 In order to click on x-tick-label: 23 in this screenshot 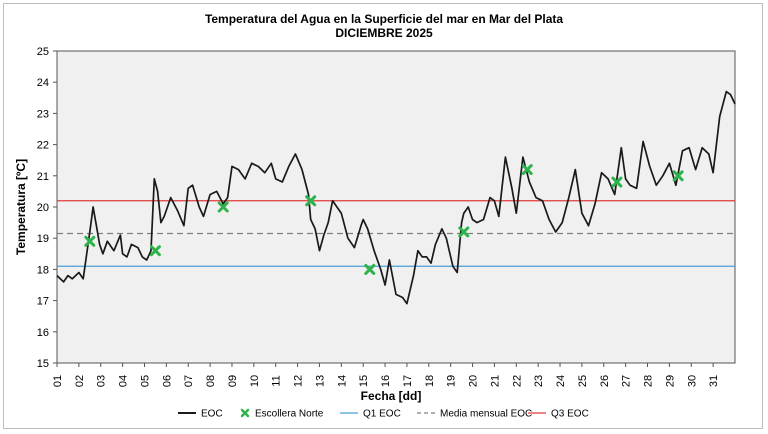, I will do `click(539, 381)`.